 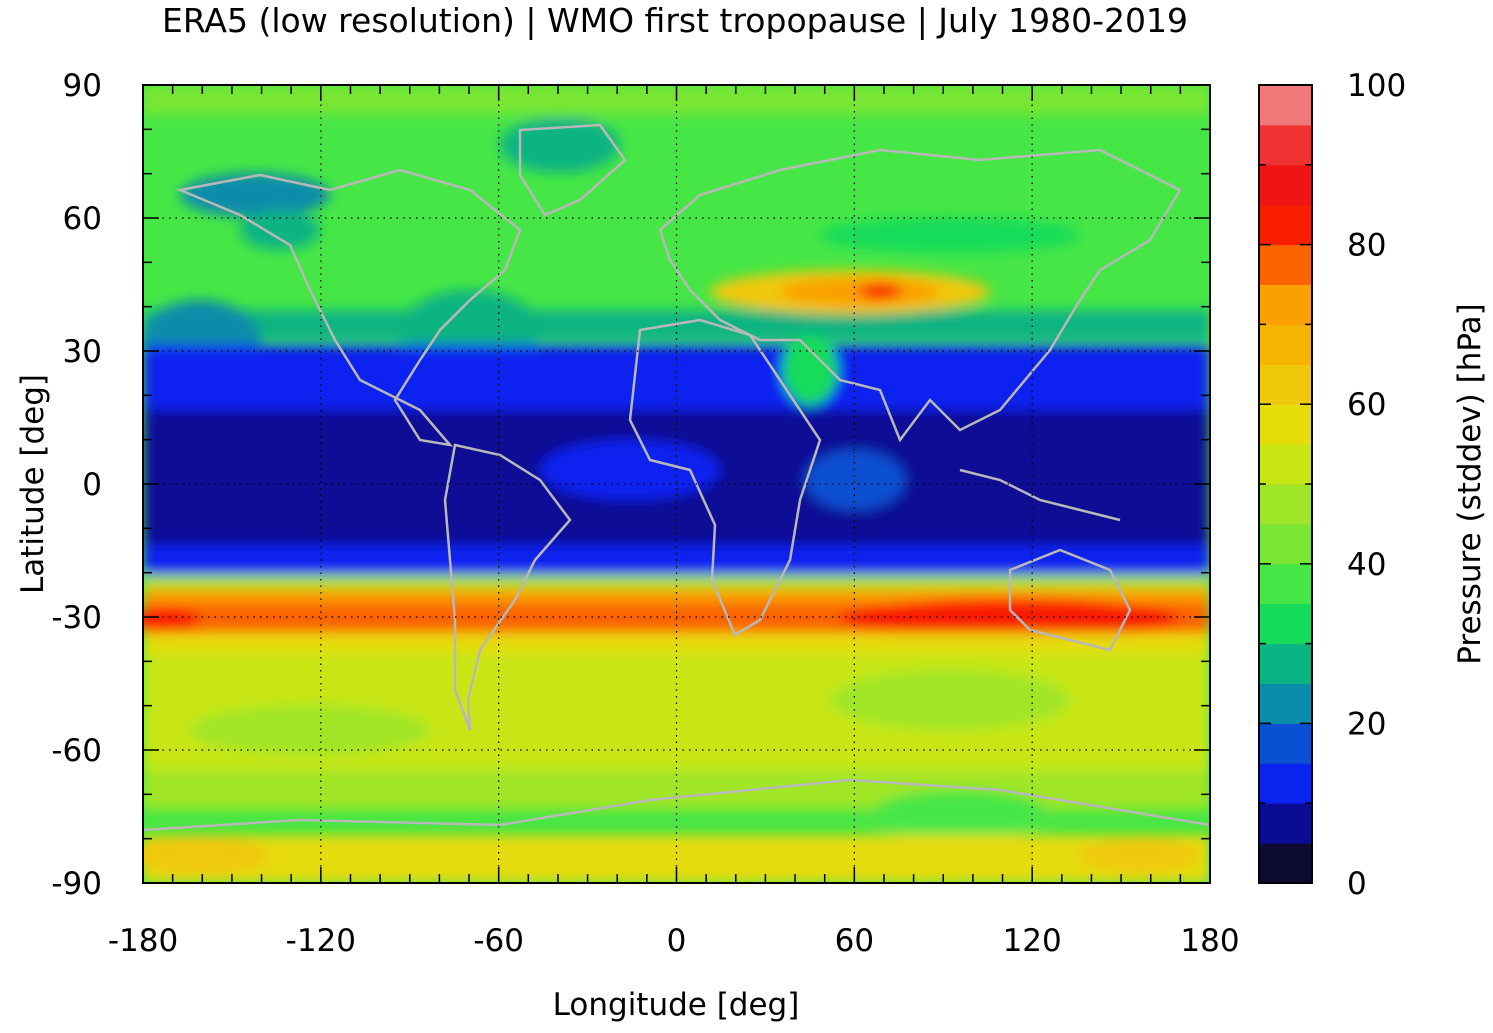 I want to click on y-tick-label: 90, so click(x=82, y=86).